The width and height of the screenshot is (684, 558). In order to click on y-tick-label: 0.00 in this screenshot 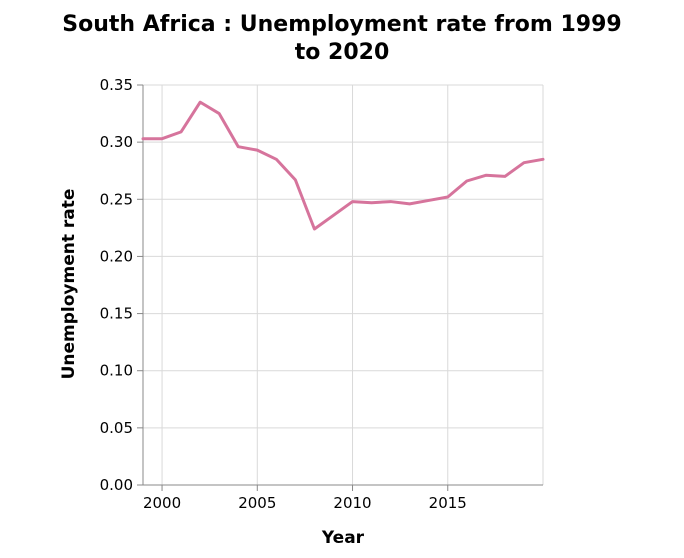, I will do `click(116, 485)`.